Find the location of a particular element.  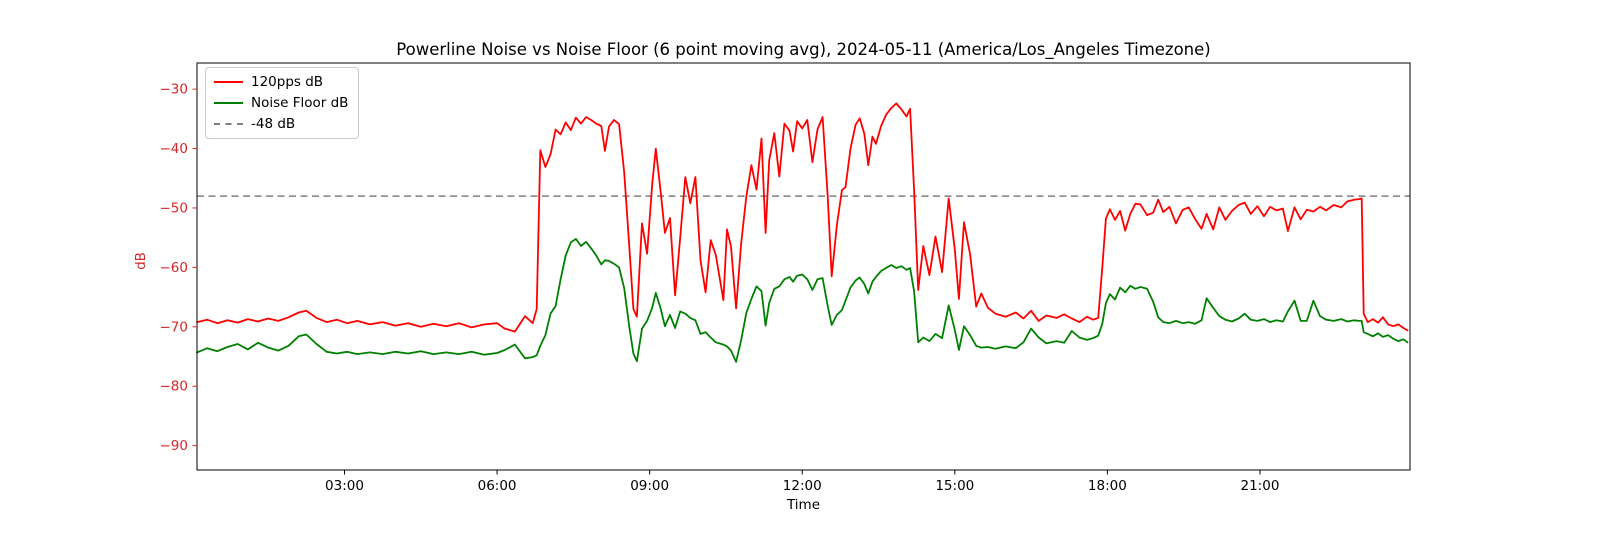

legend: 120pps dB Noise Floor dB -48 dB is located at coordinates (282, 103).